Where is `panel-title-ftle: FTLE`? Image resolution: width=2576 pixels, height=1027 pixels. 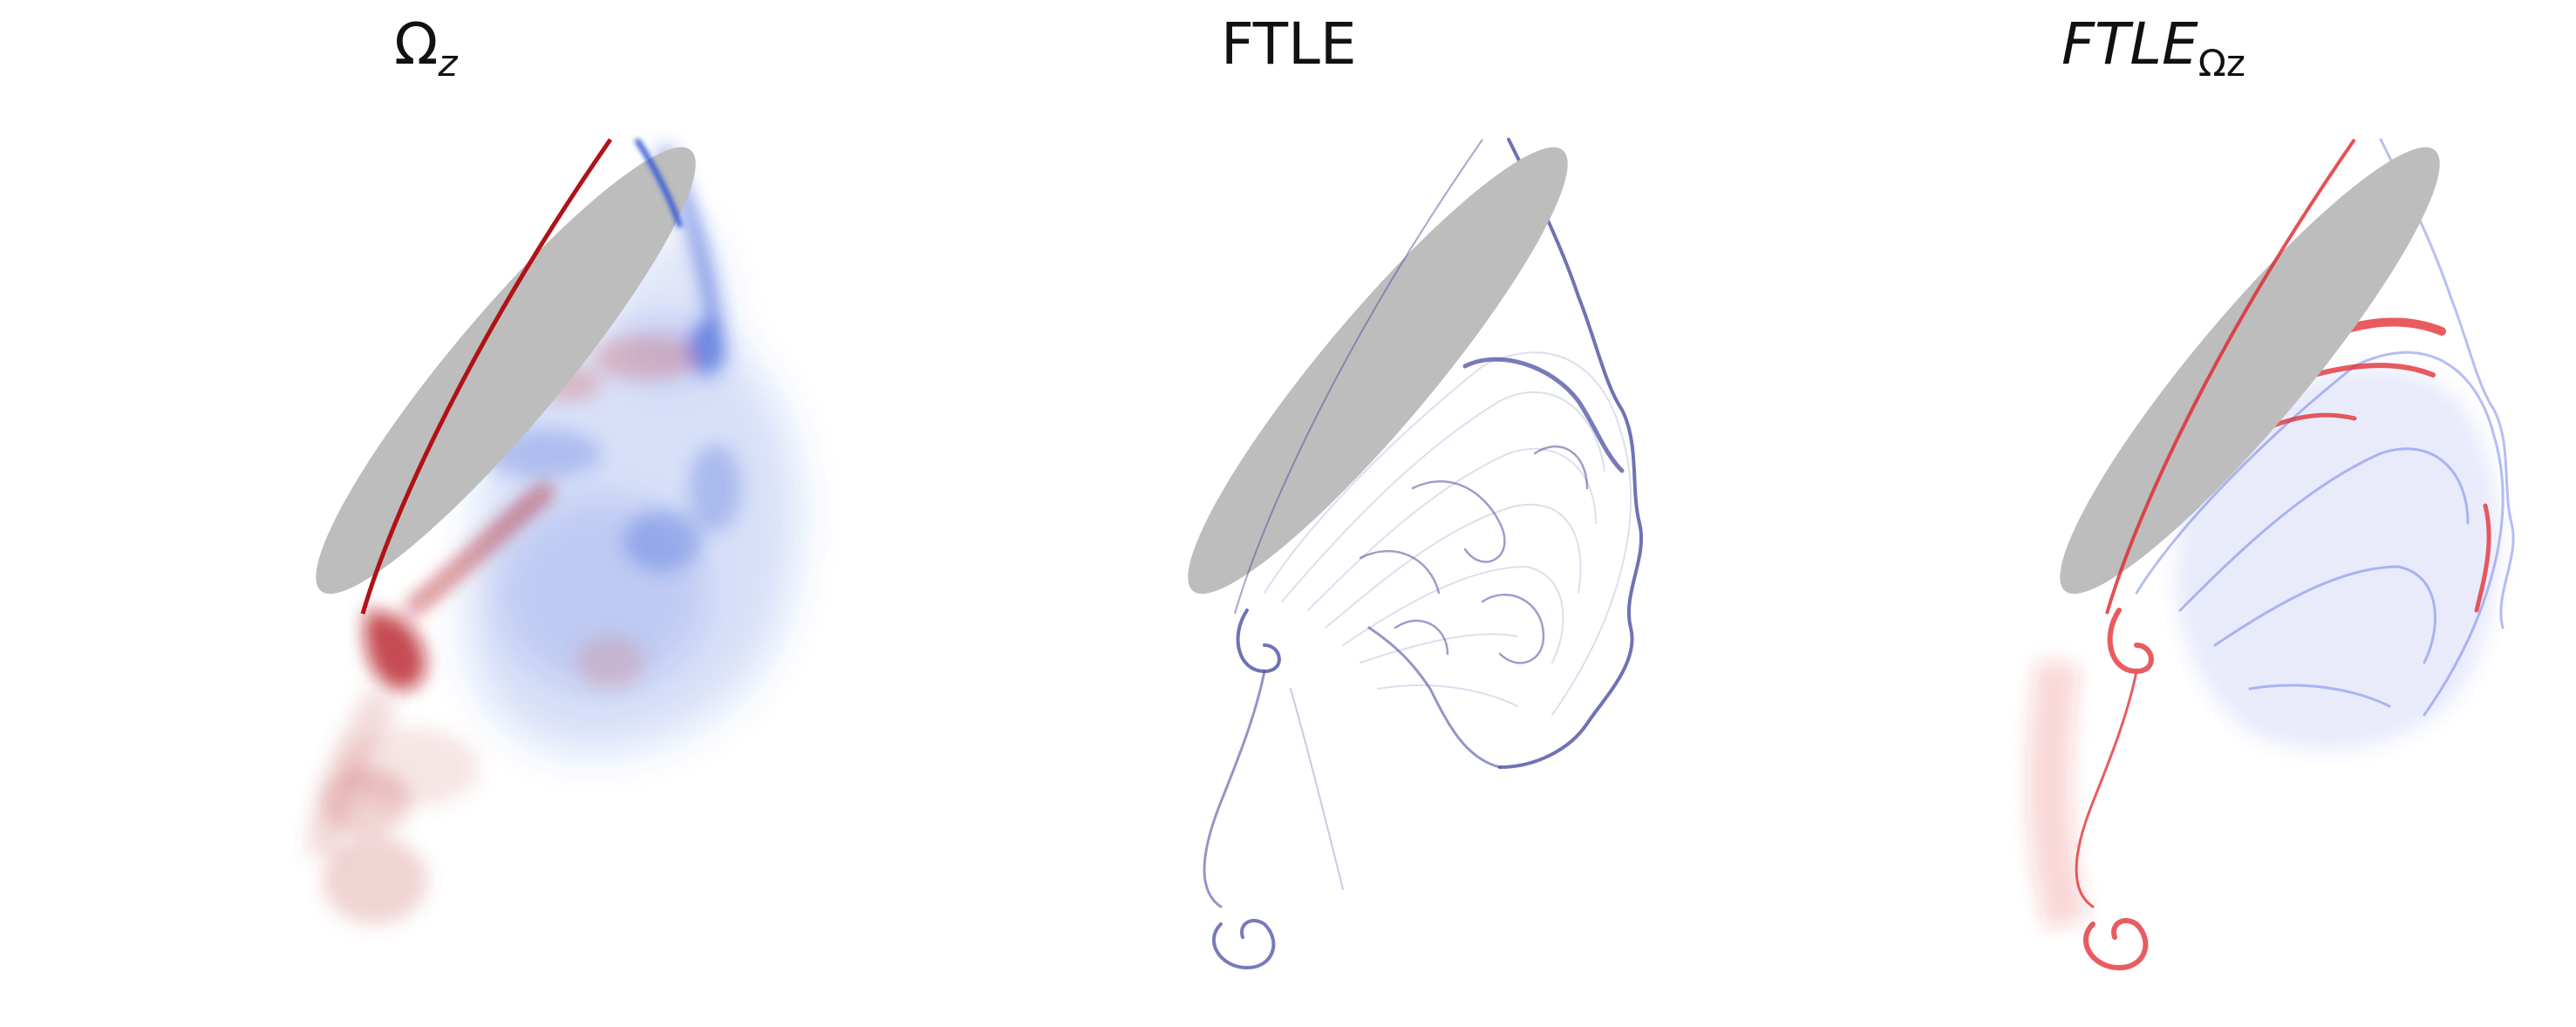
panel-title-ftle: FTLE is located at coordinates (1289, 49).